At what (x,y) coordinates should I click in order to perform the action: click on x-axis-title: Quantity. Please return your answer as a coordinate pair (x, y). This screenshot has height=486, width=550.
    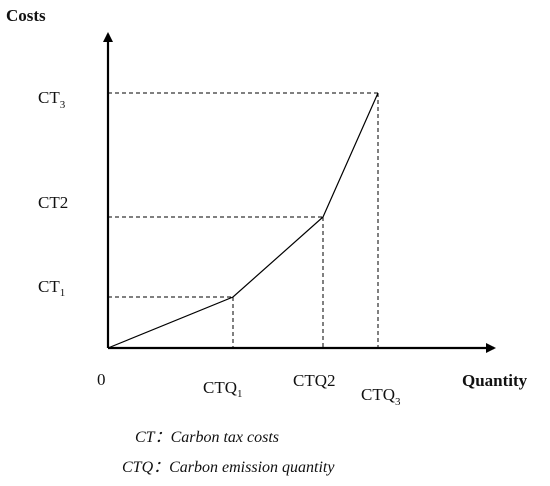
    Looking at the image, I should click on (495, 380).